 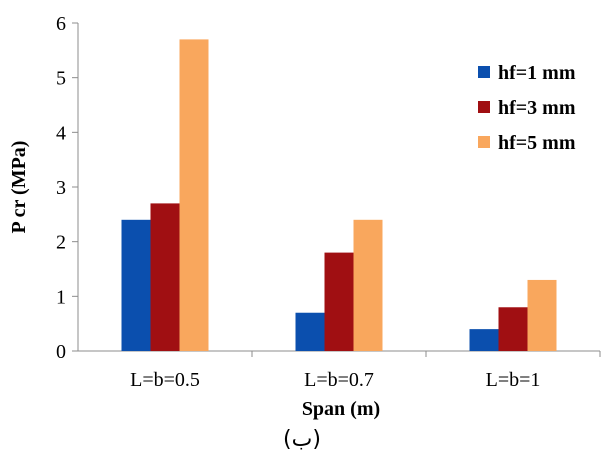 I want to click on legend-label: hf=1 mm, so click(x=537, y=73).